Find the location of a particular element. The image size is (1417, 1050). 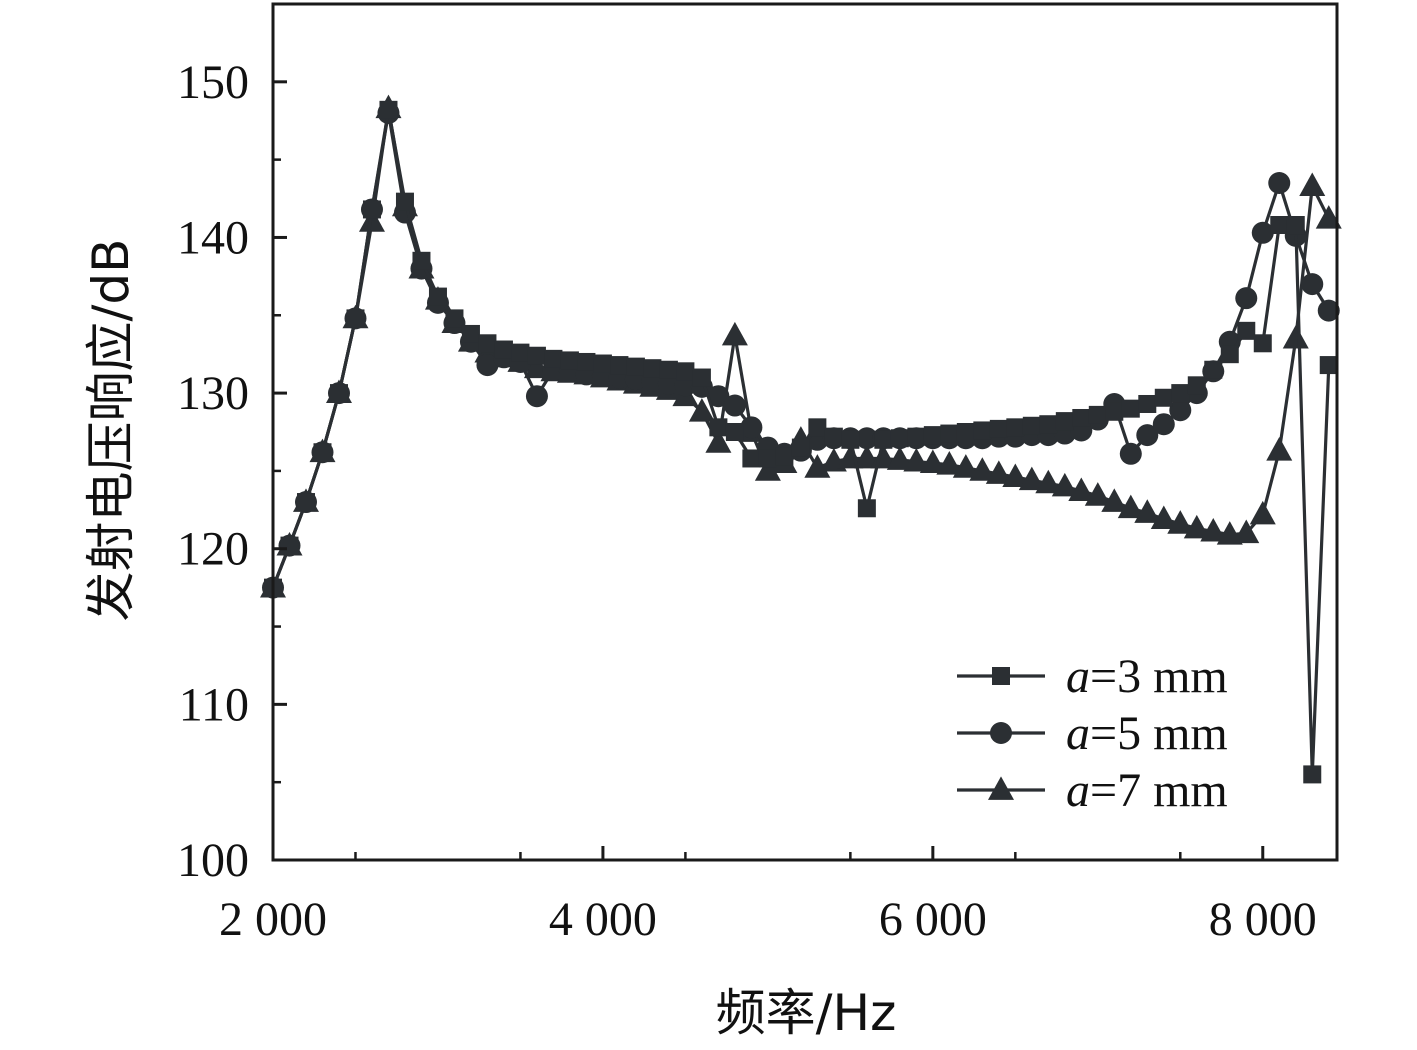

y-tick-label: 100 is located at coordinates (213, 860).